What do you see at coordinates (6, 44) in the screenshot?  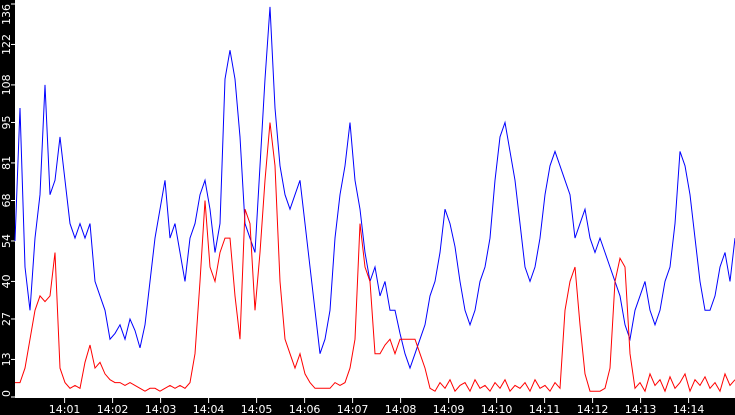 I see `y-tick-label: 122` at bounding box center [6, 44].